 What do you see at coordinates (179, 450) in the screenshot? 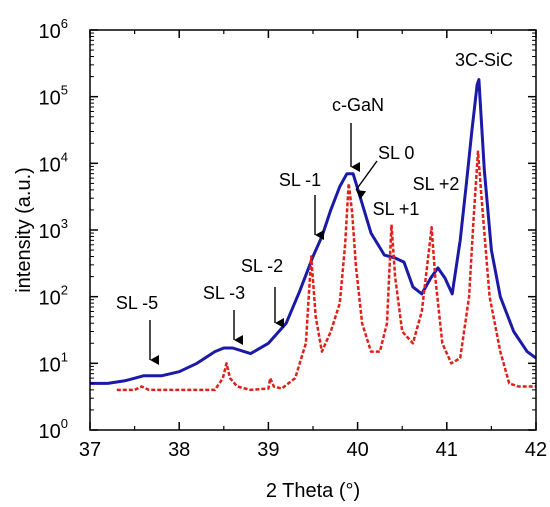
I see `x-tick-label: 38` at bounding box center [179, 450].